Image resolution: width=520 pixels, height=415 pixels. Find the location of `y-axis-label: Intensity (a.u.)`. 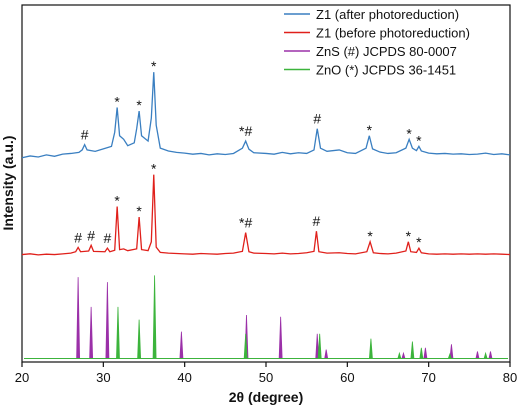

y-axis-label: Intensity (a.u.) is located at coordinates (8, 183).